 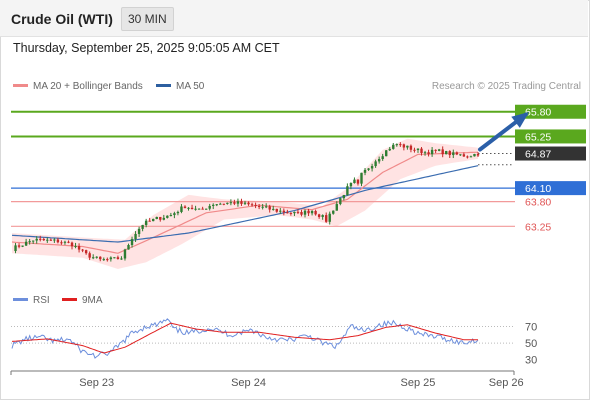 What do you see at coordinates (82, 300) in the screenshot?
I see `legend-9ma: 9MA` at bounding box center [82, 300].